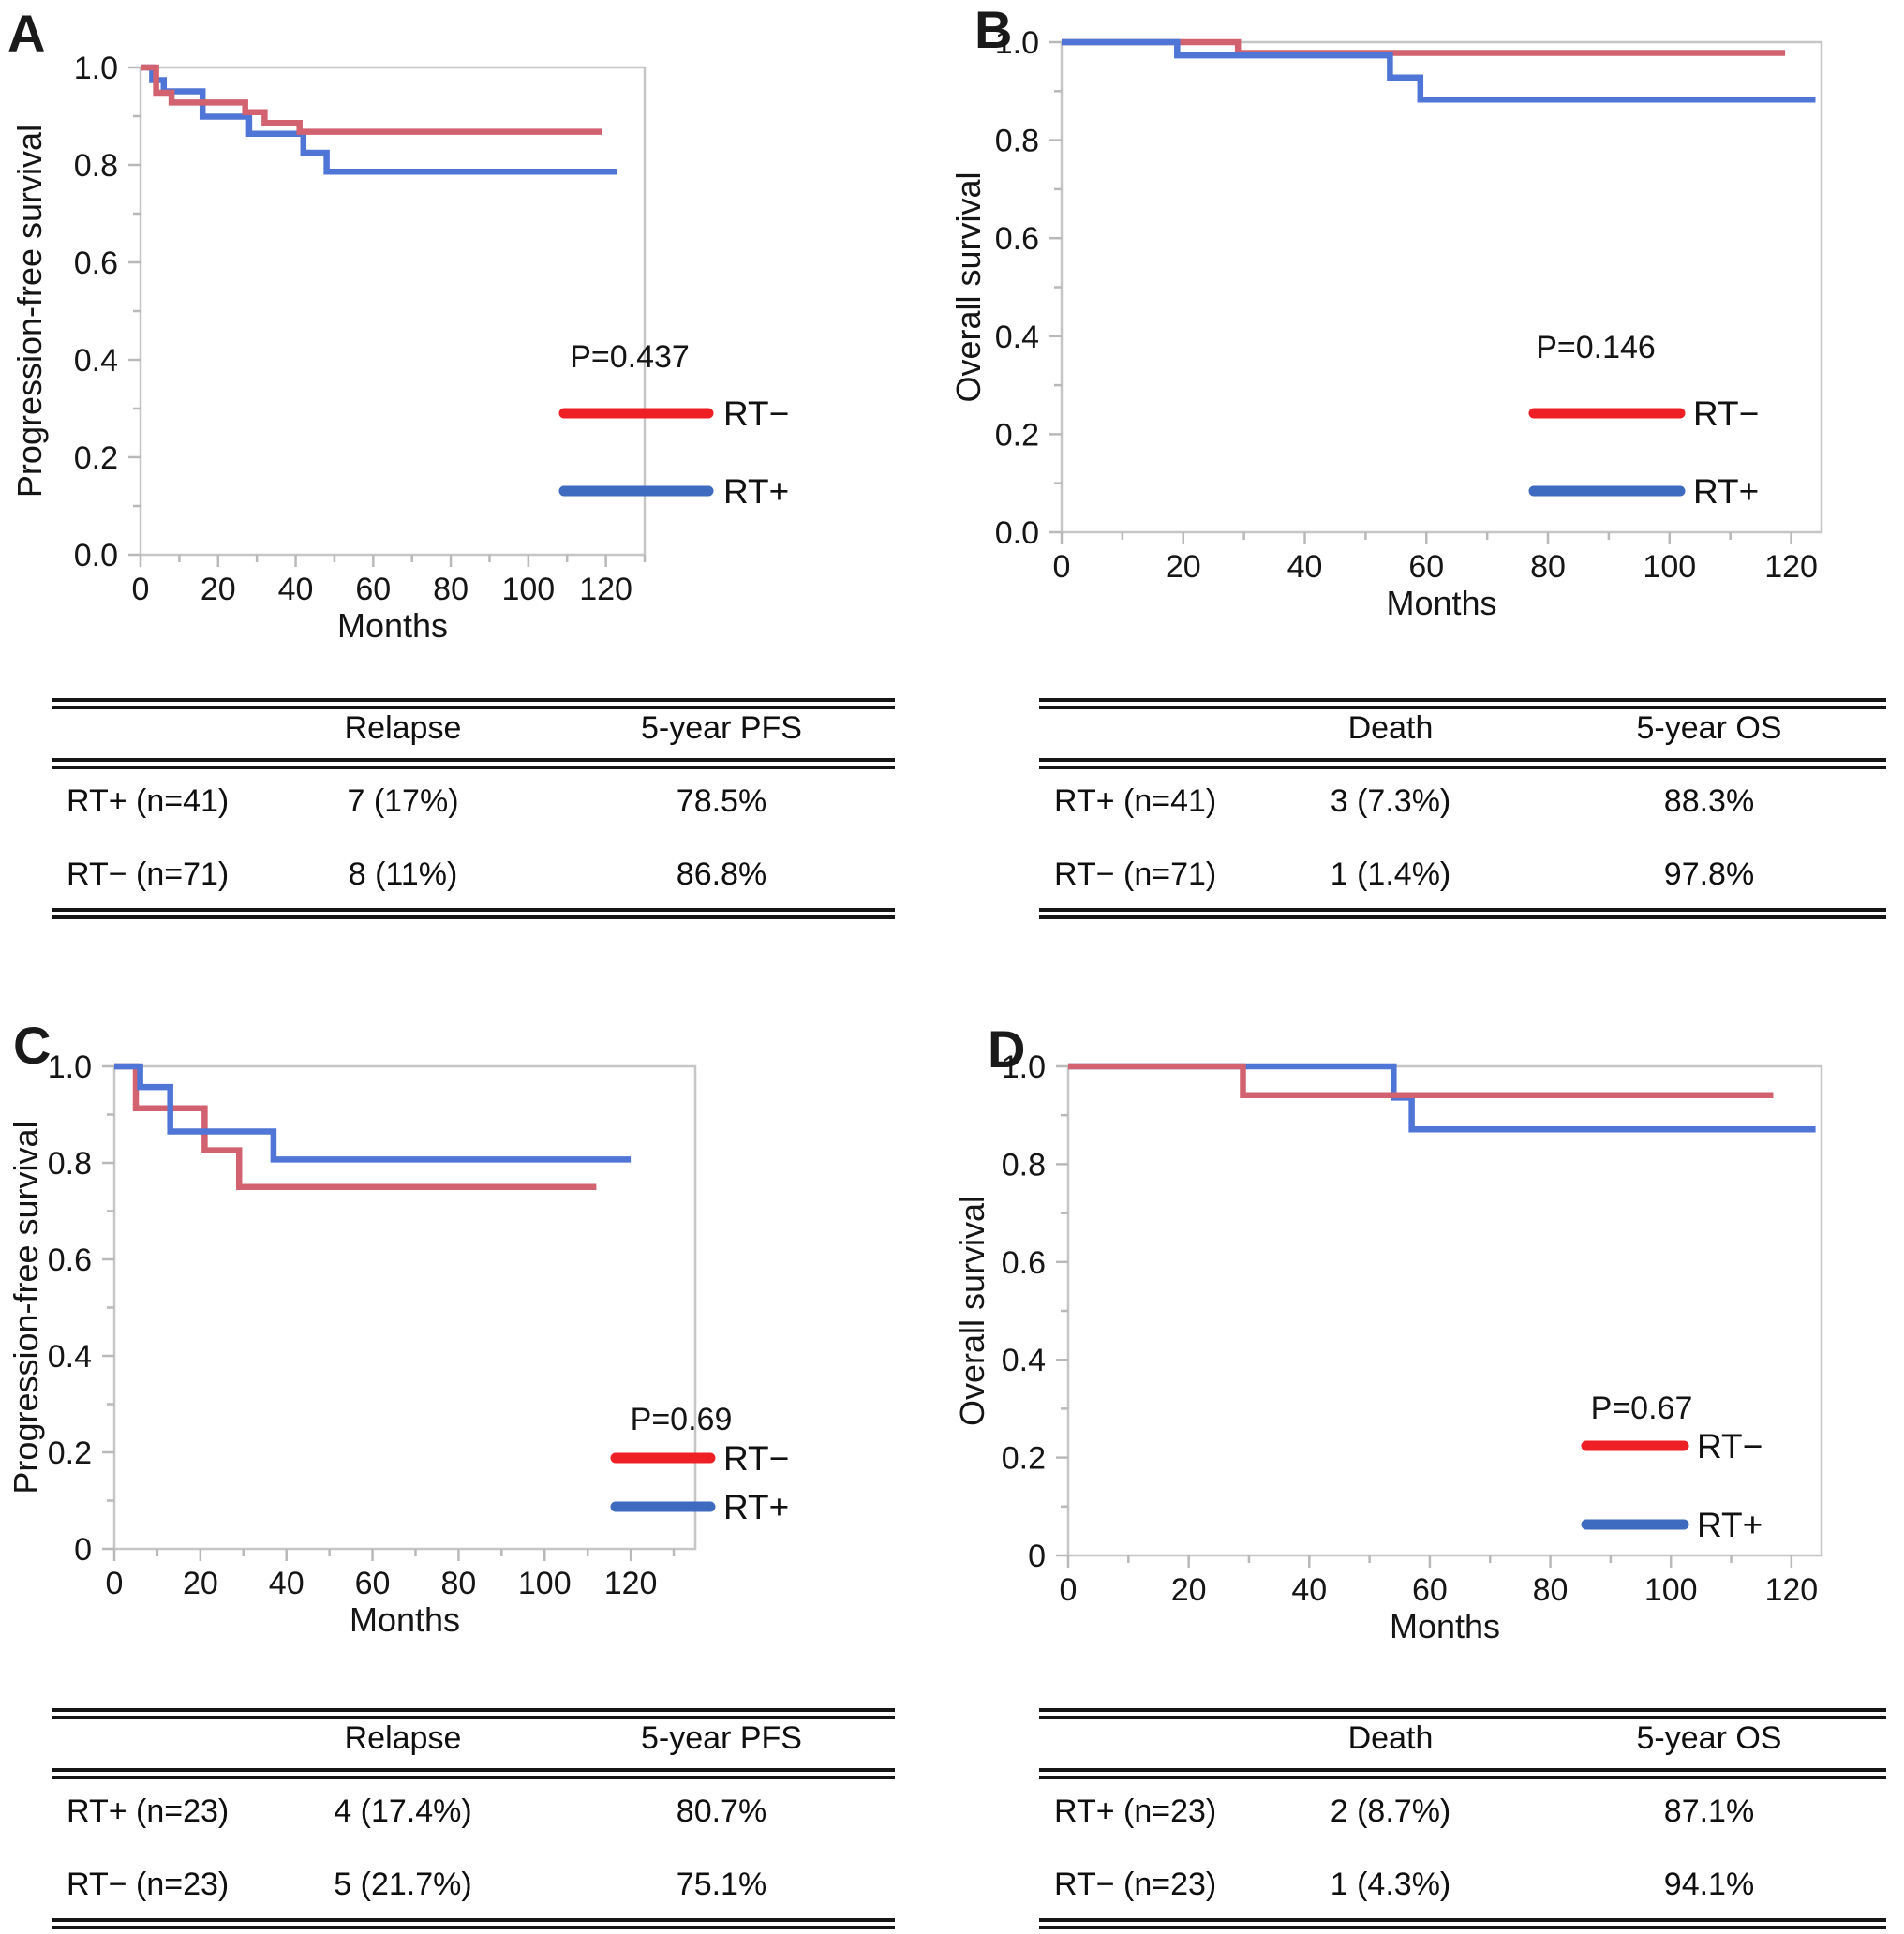  I want to click on table-header-rate: 5-year OS, so click(1709, 1738).